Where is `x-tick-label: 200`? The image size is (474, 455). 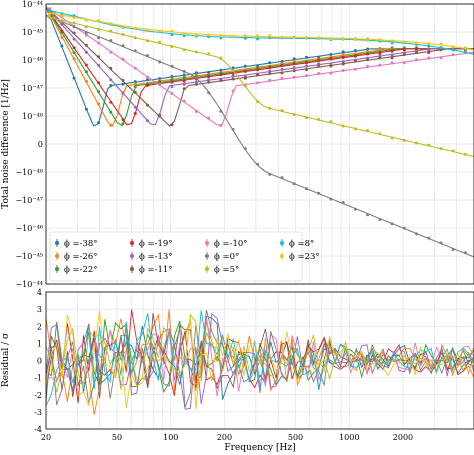
x-tick-label: 200 is located at coordinates (224, 437).